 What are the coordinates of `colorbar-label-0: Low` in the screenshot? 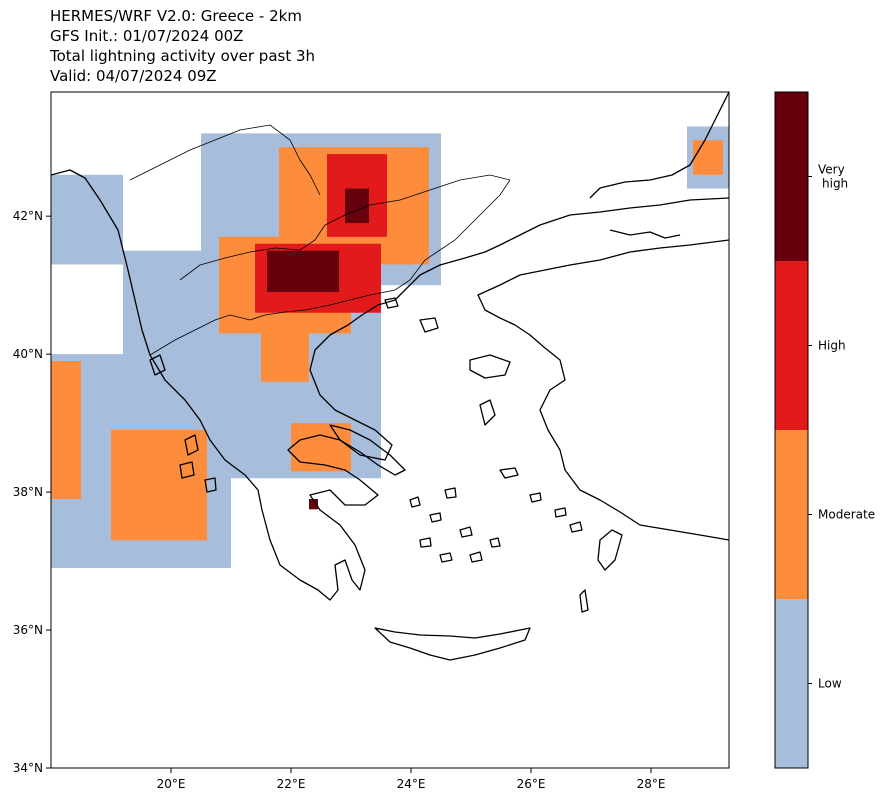 It's located at (830, 684).